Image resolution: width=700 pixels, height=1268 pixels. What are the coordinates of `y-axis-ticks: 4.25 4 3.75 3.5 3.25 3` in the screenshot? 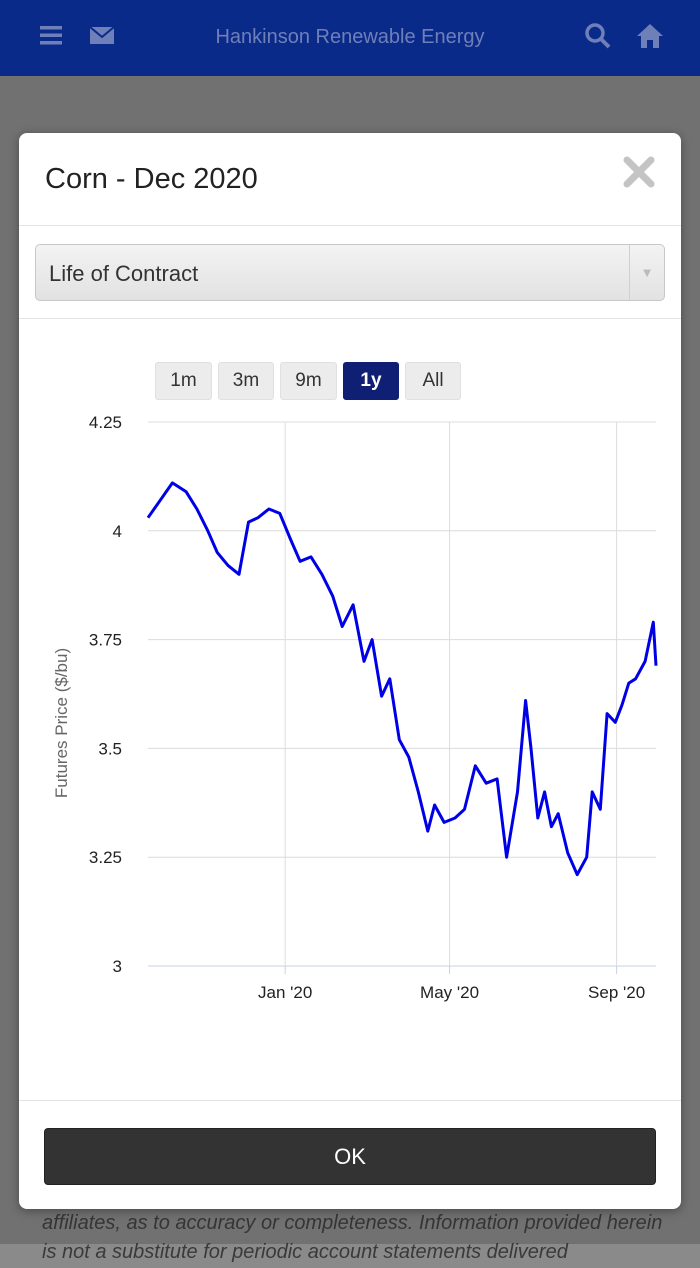 It's located at (105, 694).